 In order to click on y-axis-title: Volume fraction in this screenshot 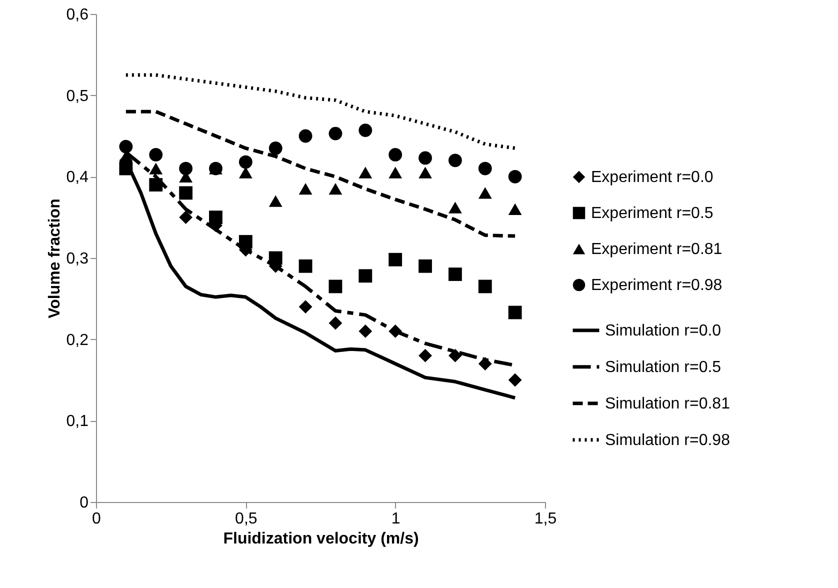, I will do `click(55, 258)`.